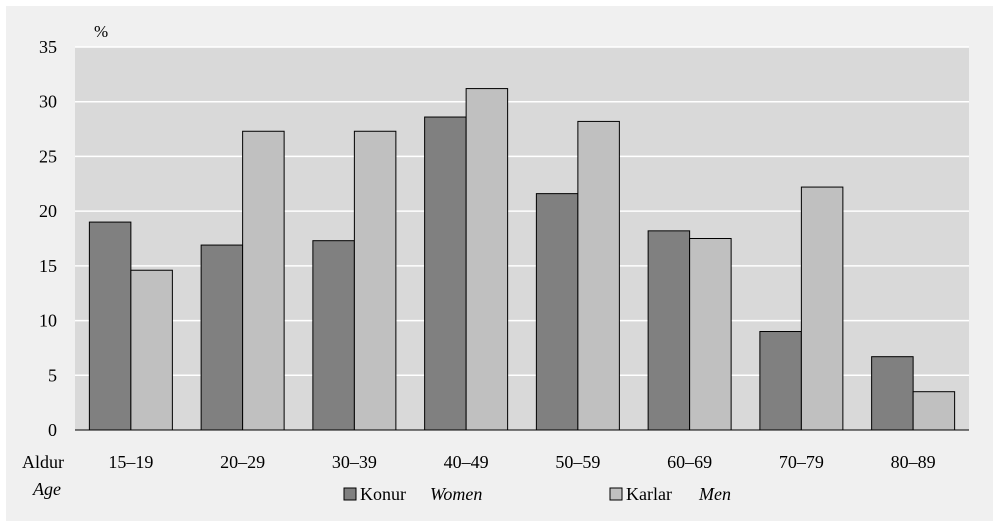  What do you see at coordinates (48, 266) in the screenshot?
I see `y-tick-label: 15` at bounding box center [48, 266].